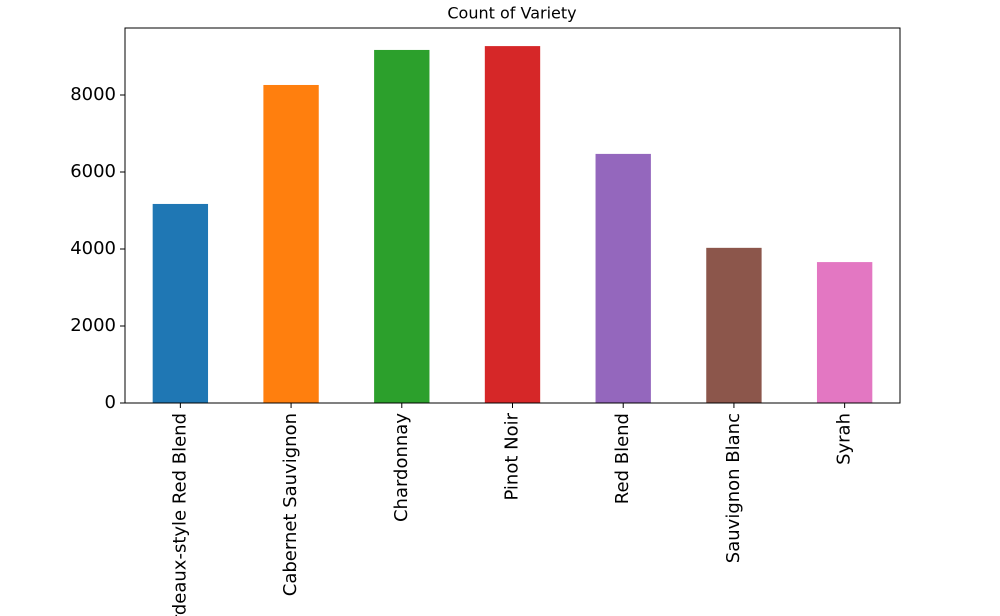 This screenshot has width=1000, height=616. Describe the element at coordinates (733, 488) in the screenshot. I see `x-tick-label: Sauvignon Blanc` at that location.